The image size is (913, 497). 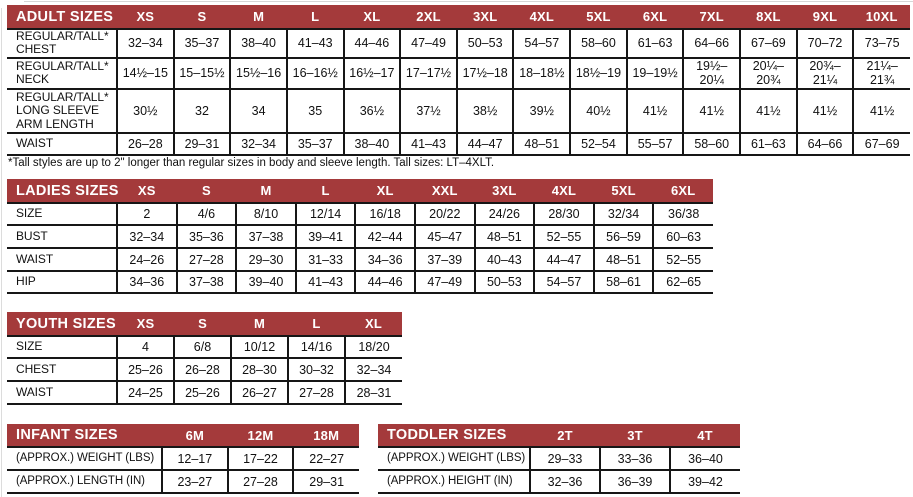 What do you see at coordinates (623, 237) in the screenshot?
I see `size-value-cell: 56–59` at bounding box center [623, 237].